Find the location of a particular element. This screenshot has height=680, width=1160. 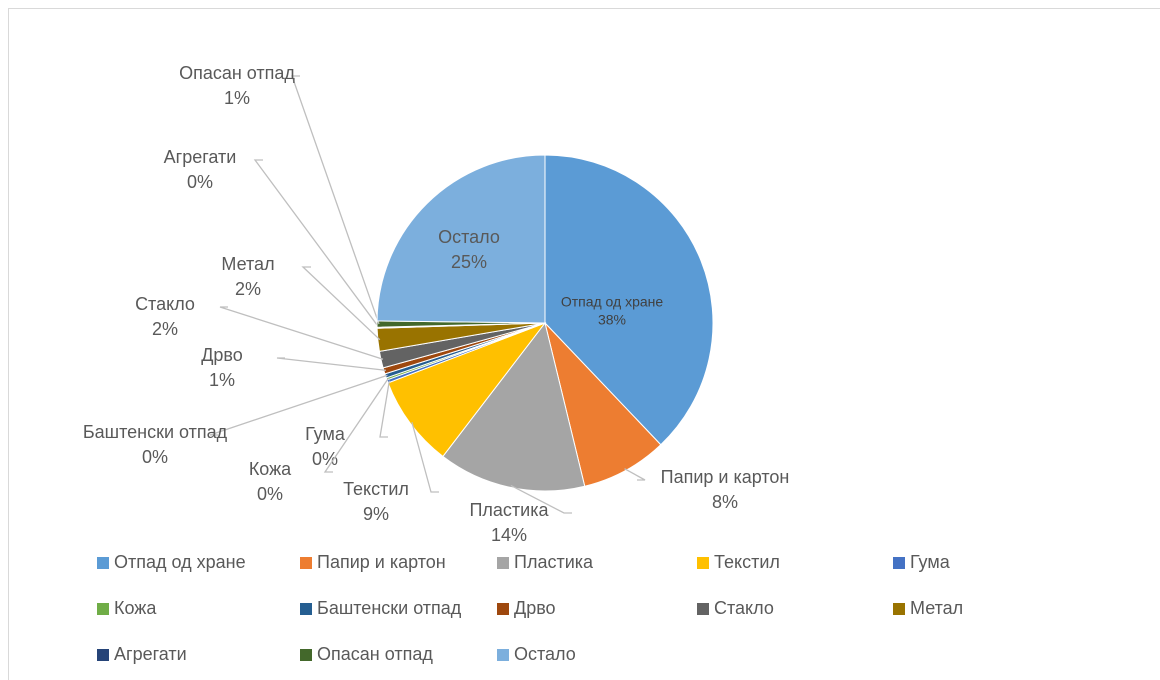

data-label-value: 8% is located at coordinates (725, 502).